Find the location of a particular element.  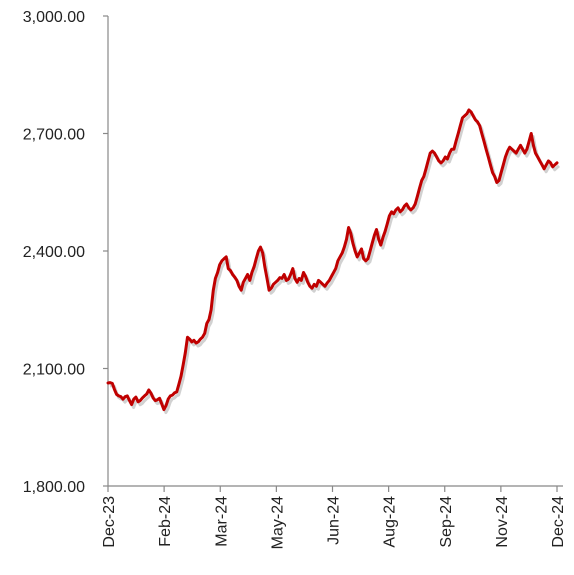

x-tick-label: Dec-24 is located at coordinates (558, 522).